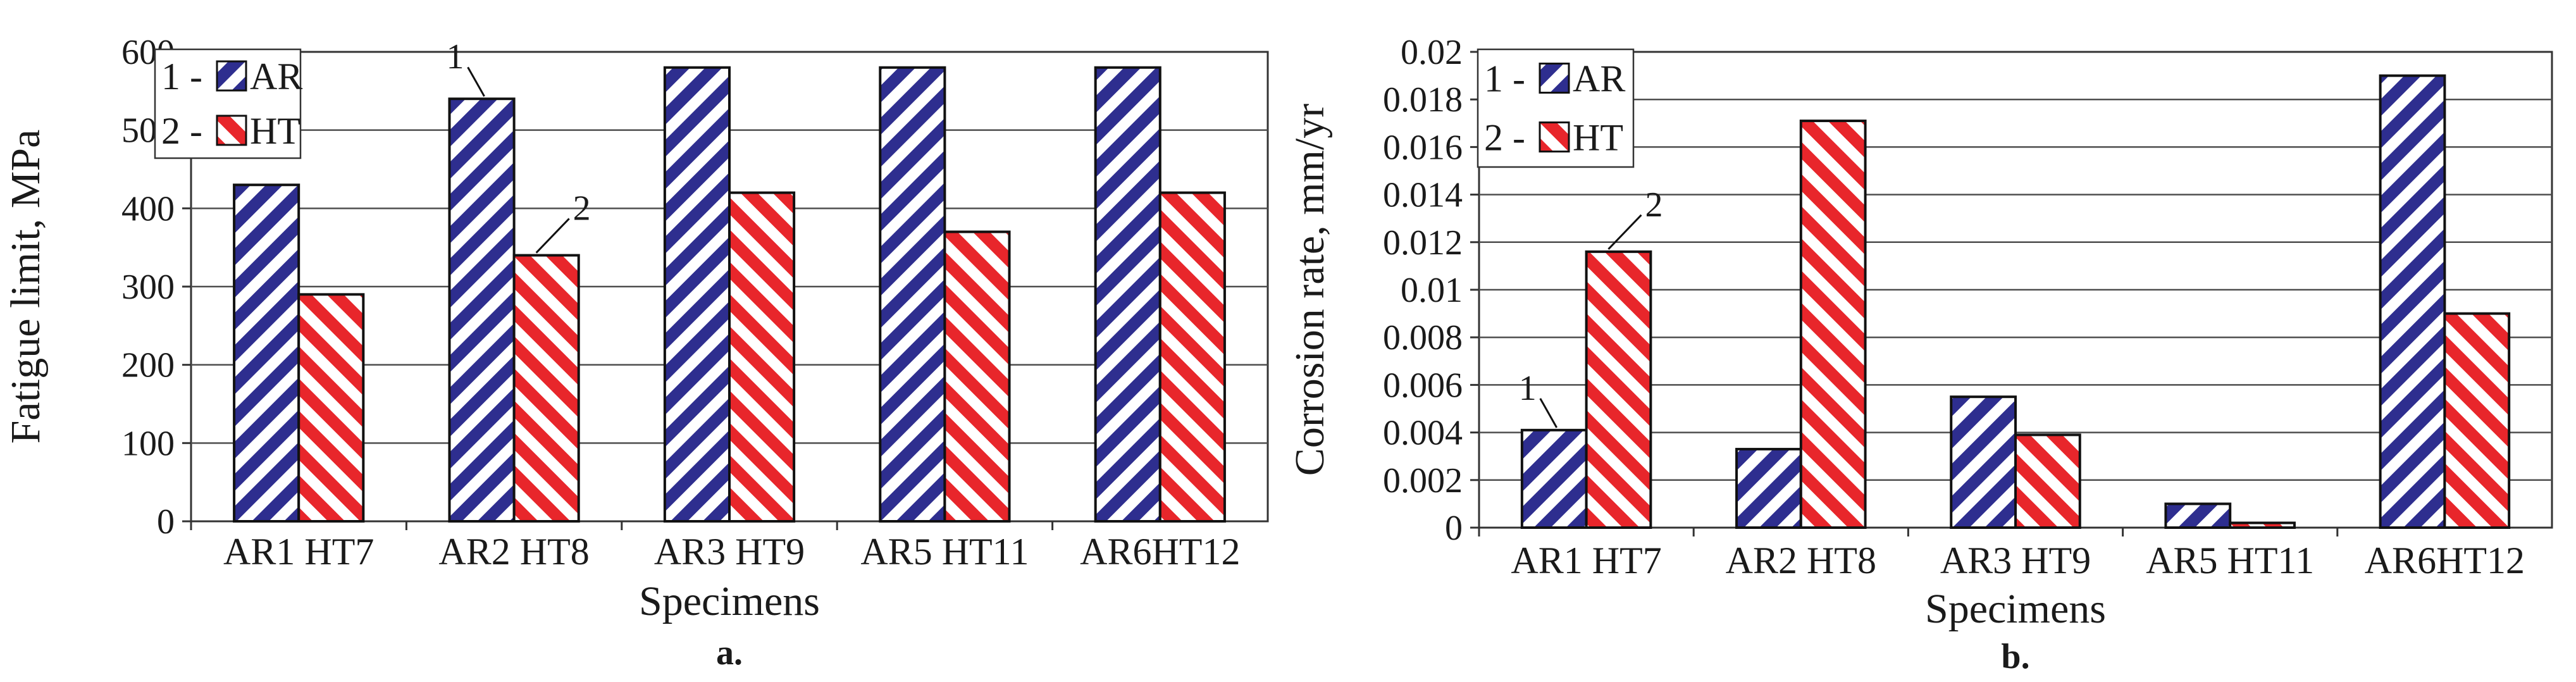 The width and height of the screenshot is (2576, 682). Describe the element at coordinates (1432, 290) in the screenshot. I see `y-tick-label: 0.01` at that location.